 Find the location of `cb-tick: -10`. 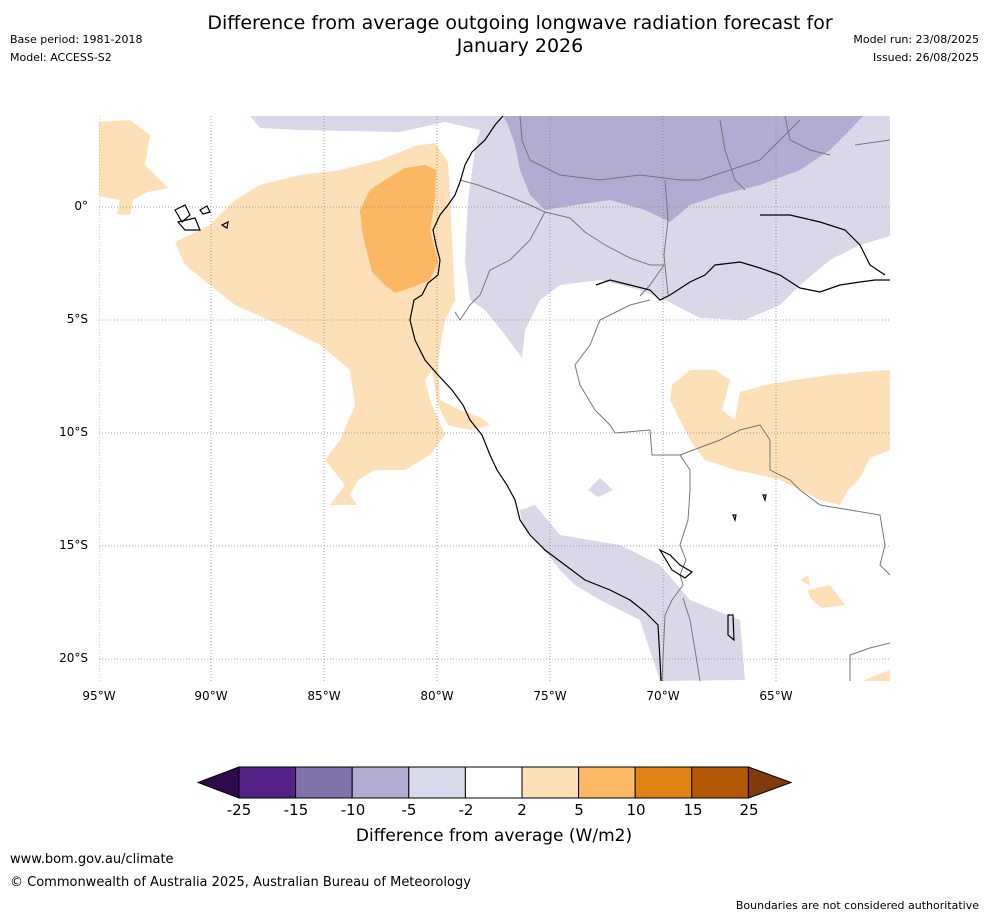

cb-tick: -10 is located at coordinates (353, 810).